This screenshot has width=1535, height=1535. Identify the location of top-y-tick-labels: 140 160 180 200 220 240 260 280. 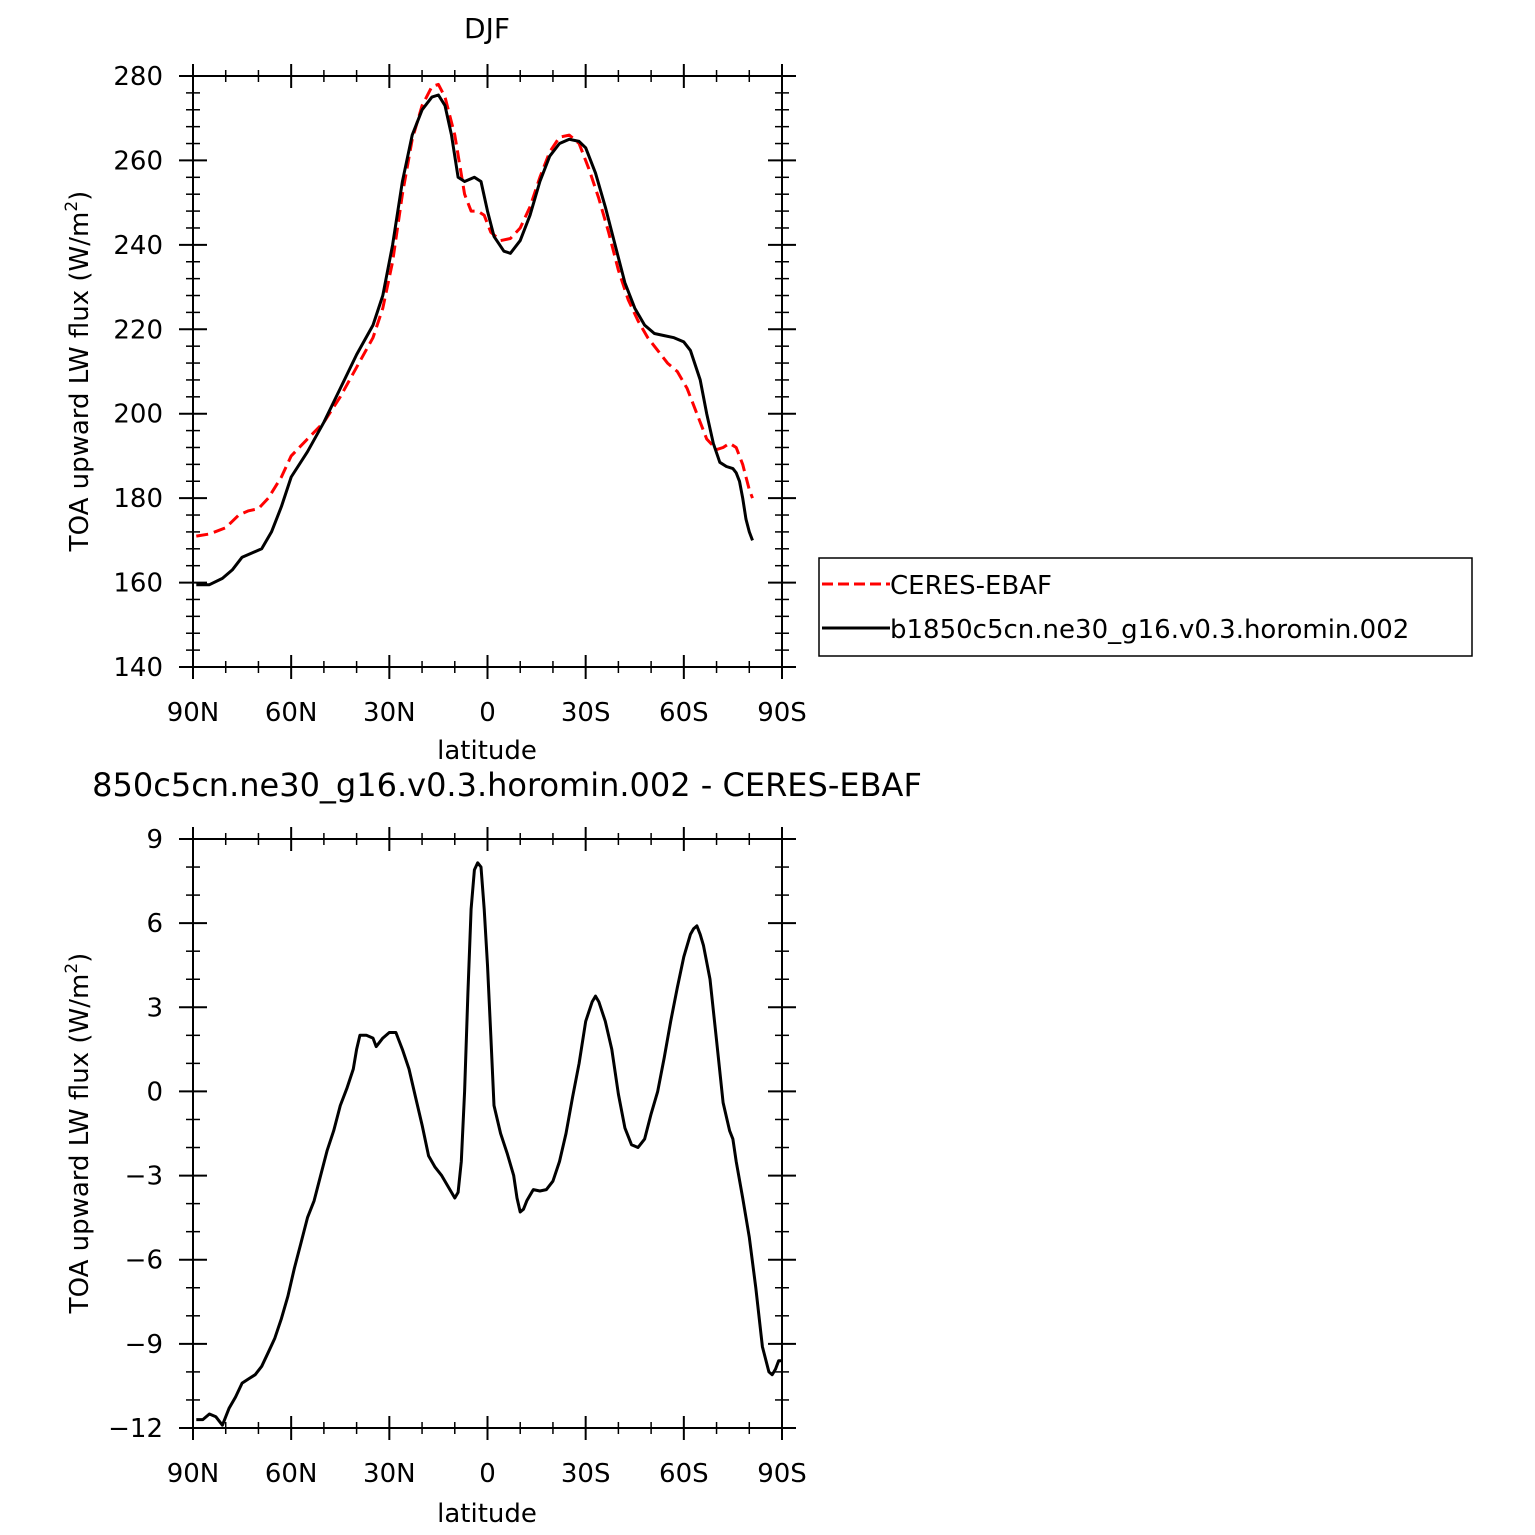
(138, 372).